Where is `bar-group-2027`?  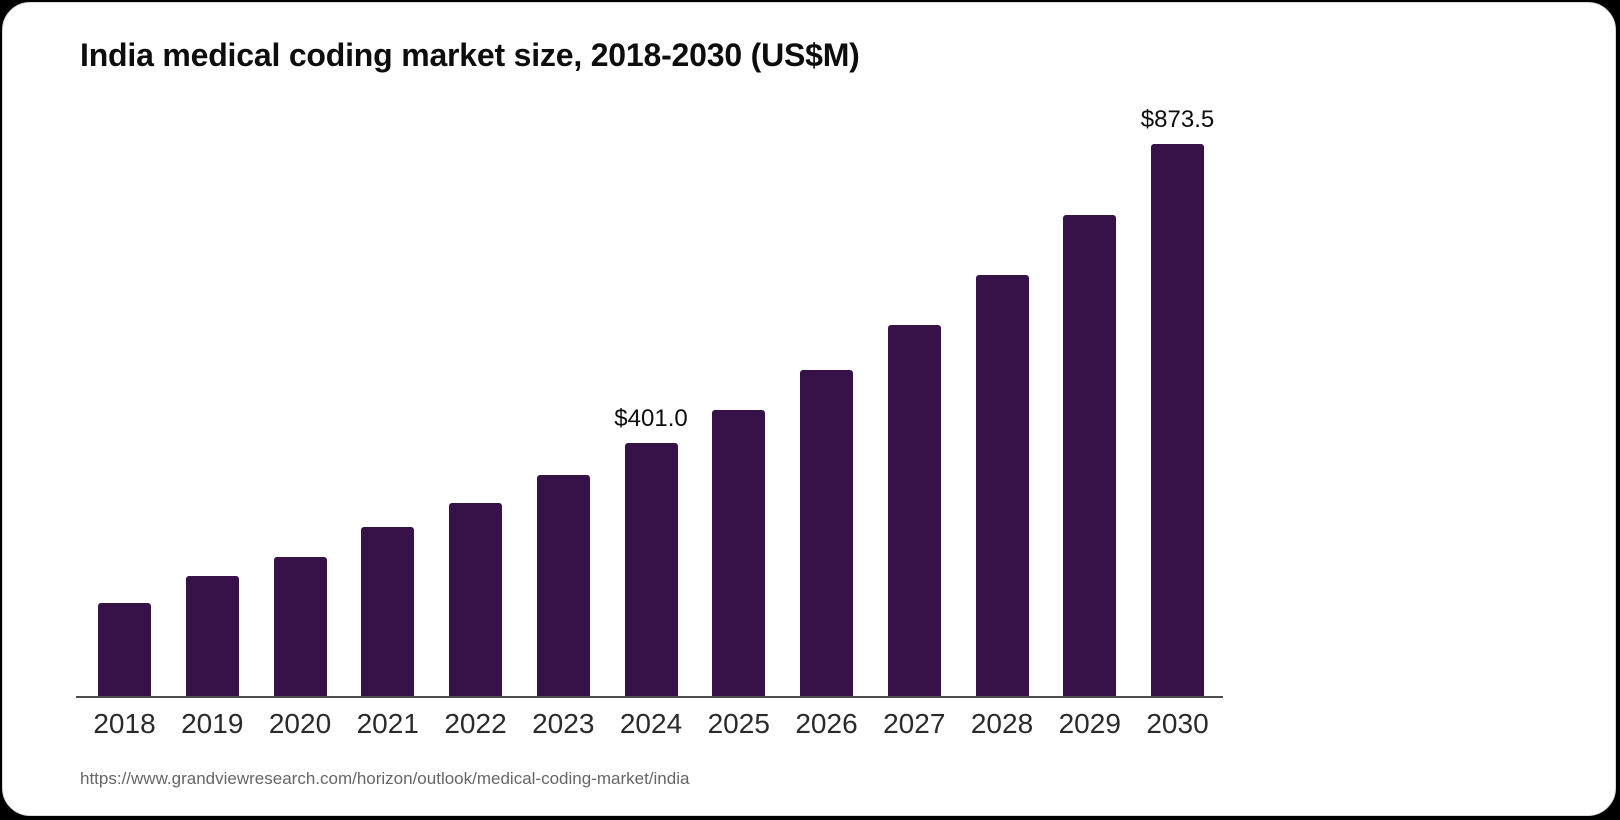
bar-group-2027 is located at coordinates (914, 510).